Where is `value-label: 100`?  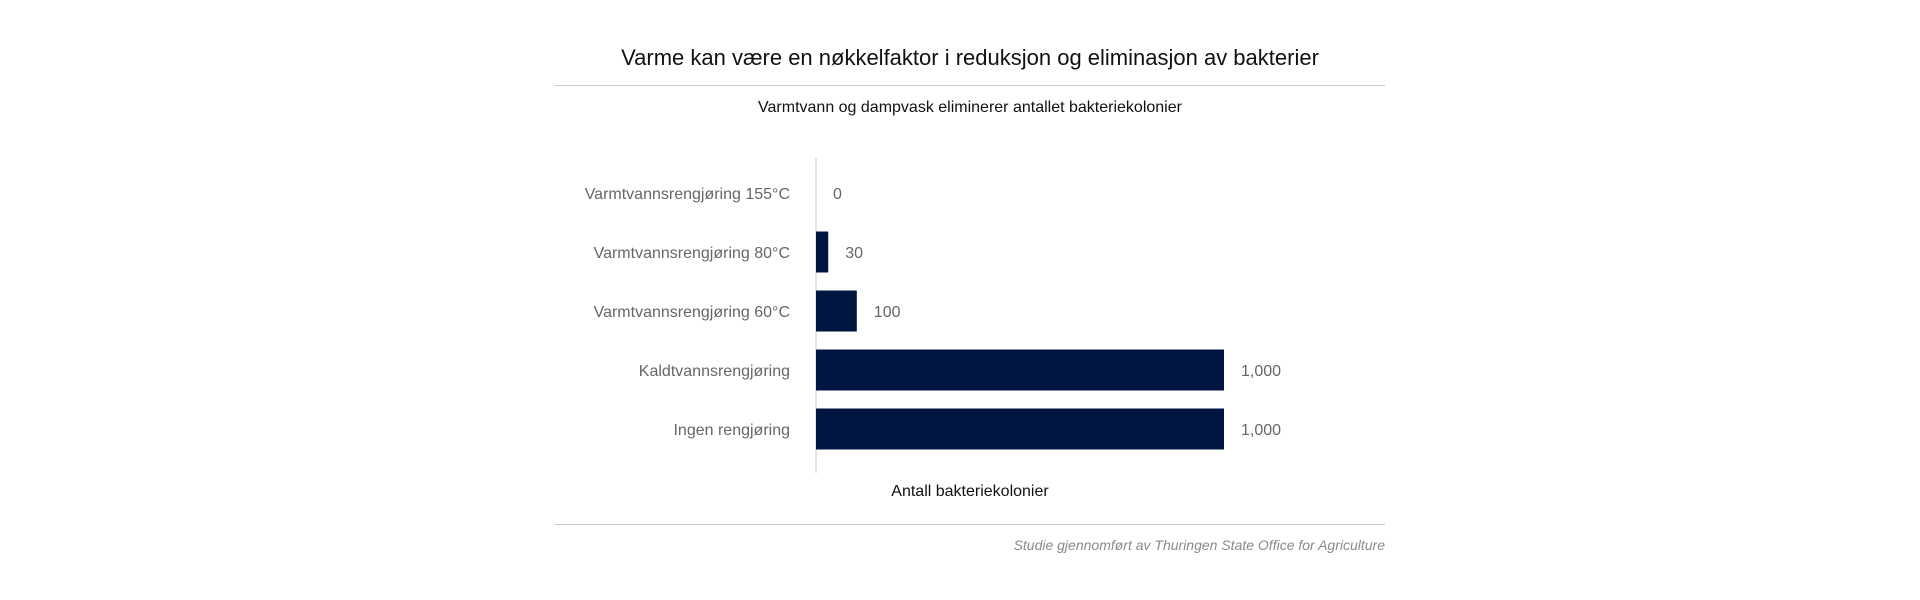
value-label: 100 is located at coordinates (887, 312).